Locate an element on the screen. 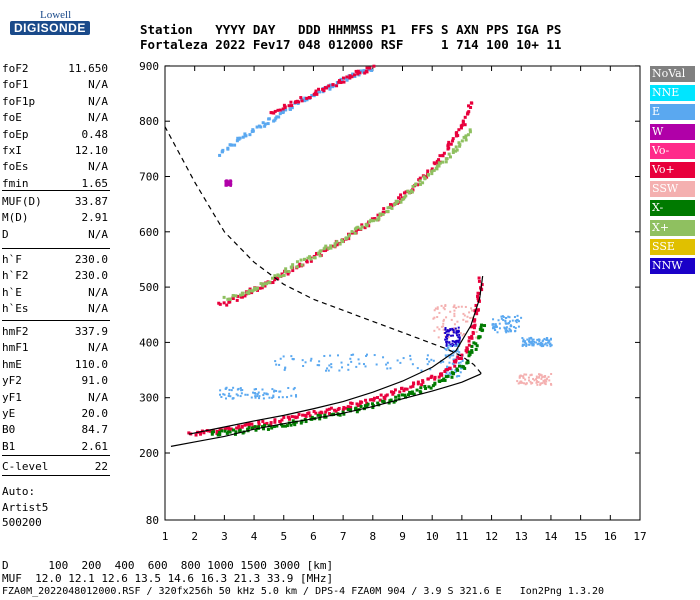 The height and width of the screenshot is (600, 700). x-tick-label: 1 is located at coordinates (165, 536).